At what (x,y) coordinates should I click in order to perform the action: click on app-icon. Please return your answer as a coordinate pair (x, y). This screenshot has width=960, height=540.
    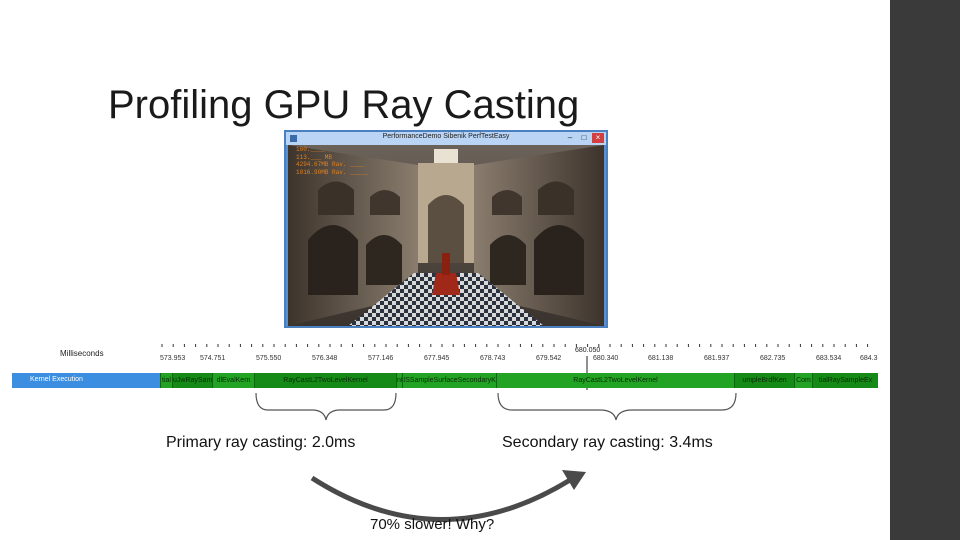
    Looking at the image, I should click on (293, 138).